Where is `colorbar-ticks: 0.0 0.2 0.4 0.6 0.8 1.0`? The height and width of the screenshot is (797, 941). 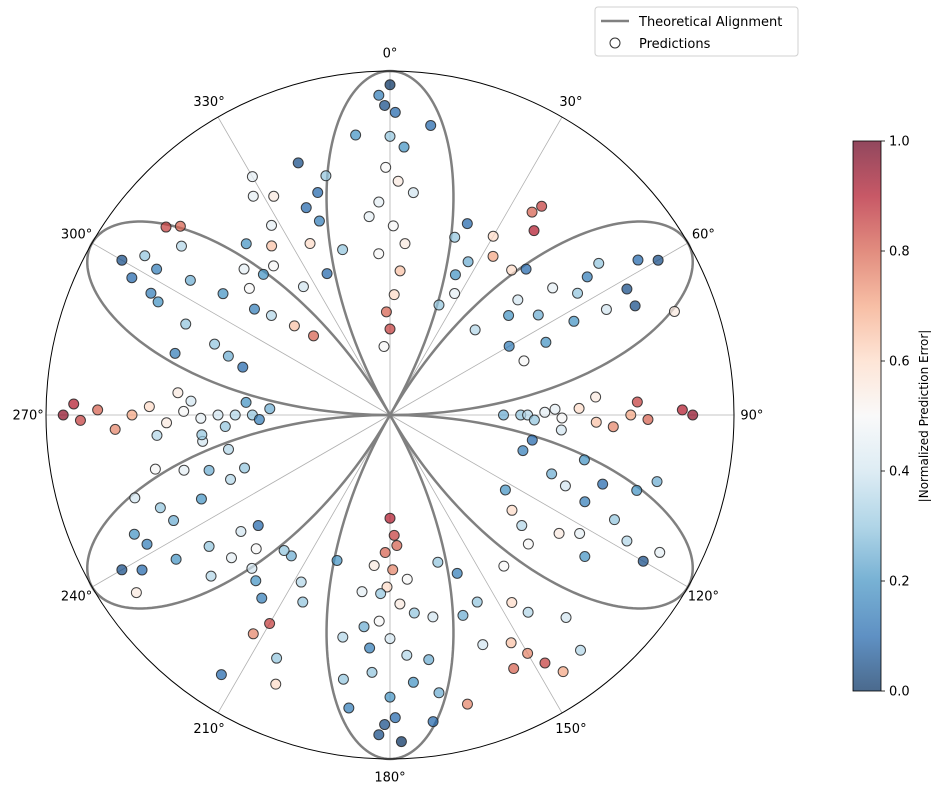
colorbar-ticks: 0.0 0.2 0.4 0.6 0.8 1.0 is located at coordinates (895, 417).